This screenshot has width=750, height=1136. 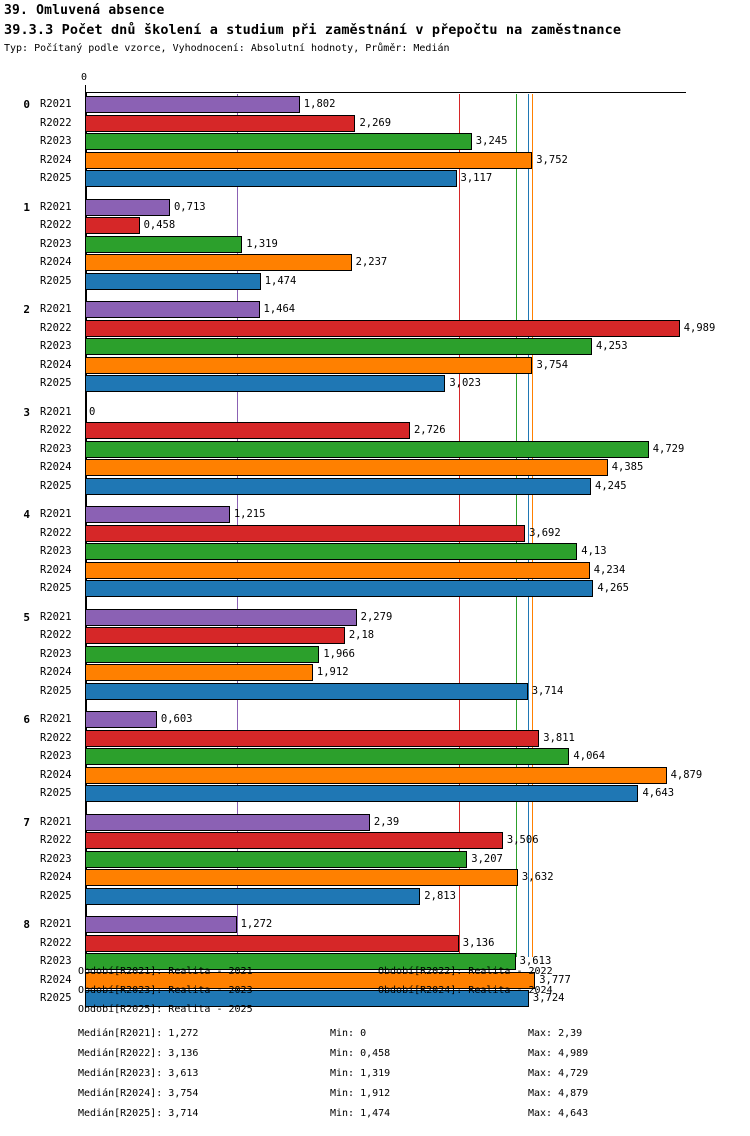 I want to click on bar-value-r2021-8: 1,272, so click(x=256, y=924).